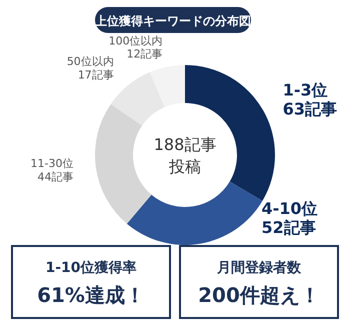 The width and height of the screenshot is (346, 326). I want to click on slice-label: 100位以内, so click(135, 41).